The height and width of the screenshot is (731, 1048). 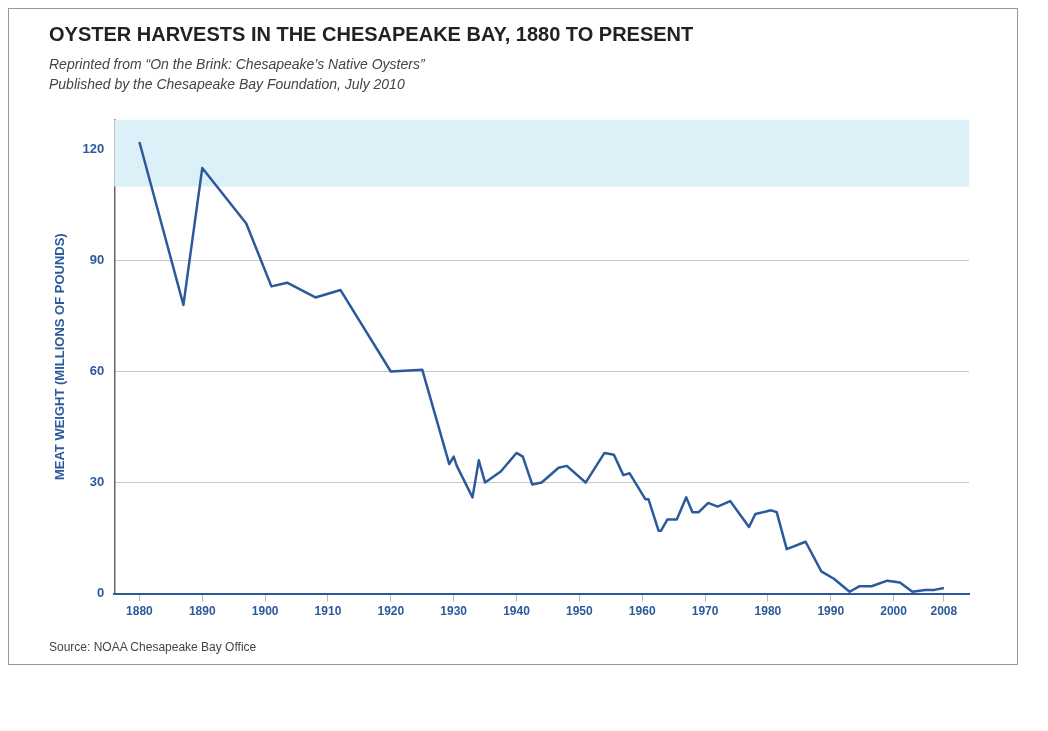 What do you see at coordinates (140, 611) in the screenshot?
I see `x-tick-label: 1880` at bounding box center [140, 611].